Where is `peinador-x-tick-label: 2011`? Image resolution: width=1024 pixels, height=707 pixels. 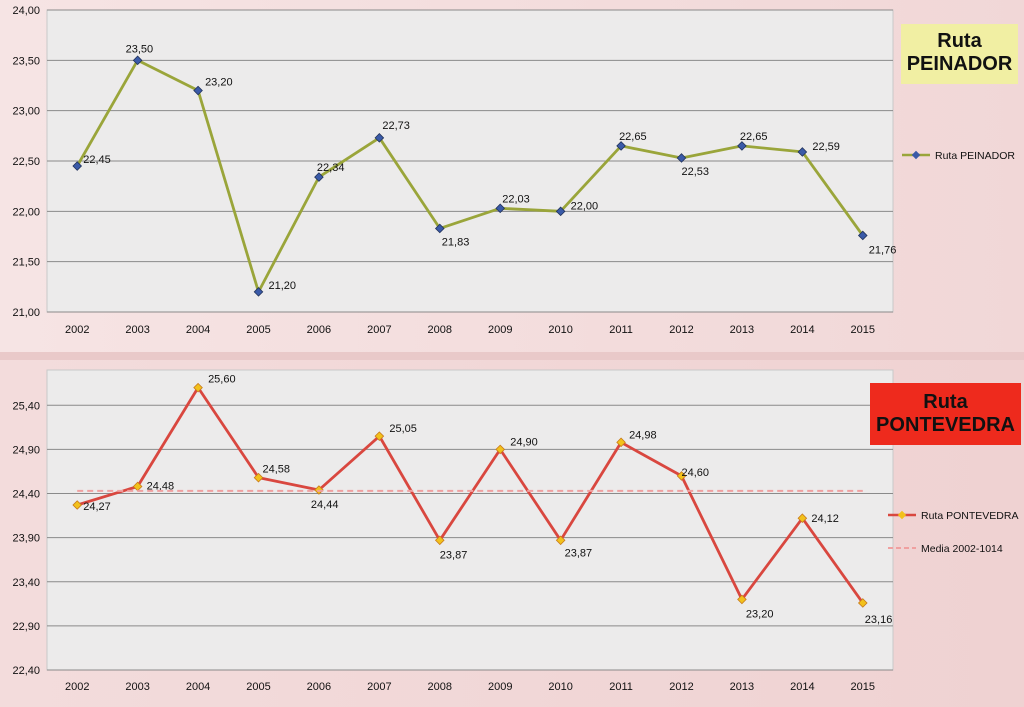
peinador-x-tick-label: 2011 is located at coordinates (621, 330).